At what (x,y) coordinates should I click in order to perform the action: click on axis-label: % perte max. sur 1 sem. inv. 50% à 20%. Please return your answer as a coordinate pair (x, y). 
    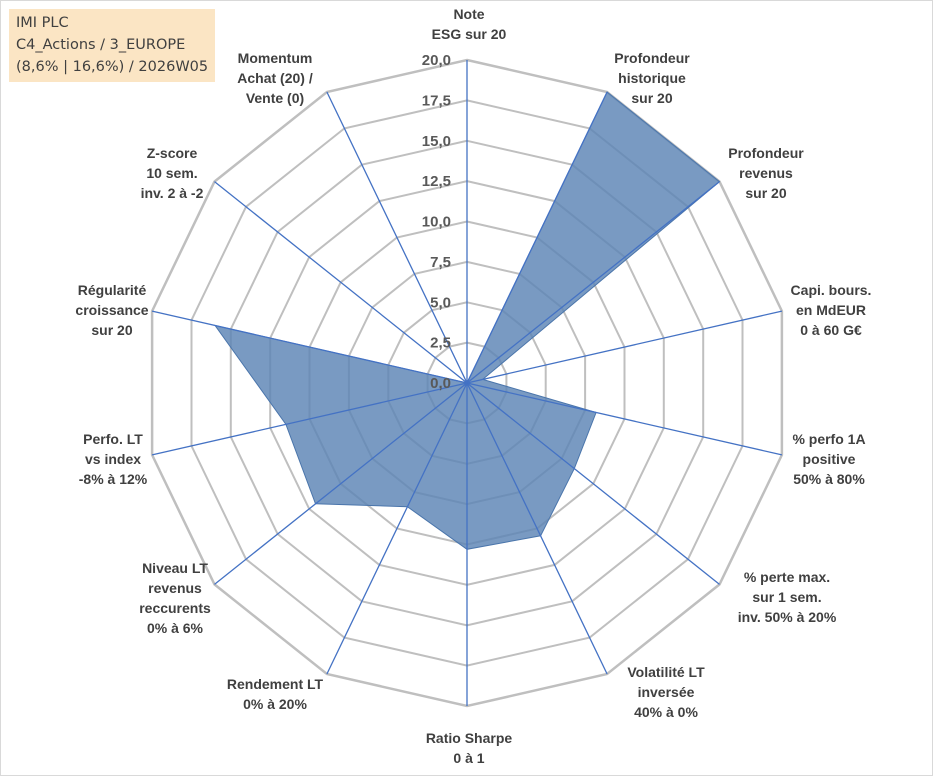
    Looking at the image, I should click on (787, 597).